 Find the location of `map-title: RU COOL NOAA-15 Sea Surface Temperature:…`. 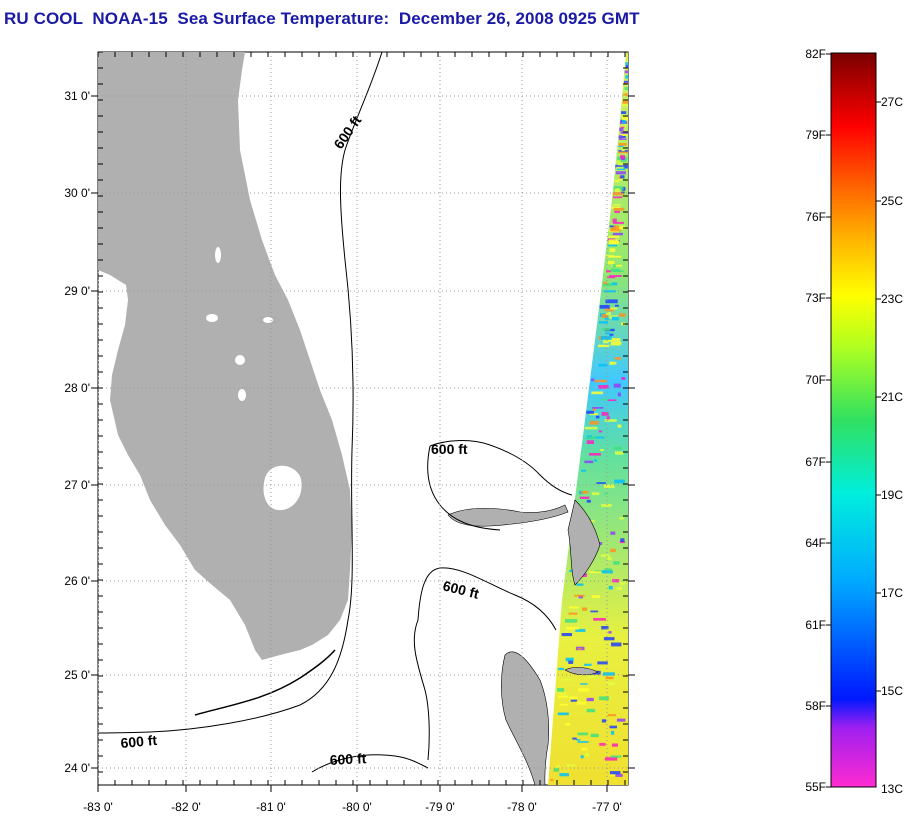

map-title: RU COOL NOAA-15 Sea Surface Temperature:… is located at coordinates (322, 18).